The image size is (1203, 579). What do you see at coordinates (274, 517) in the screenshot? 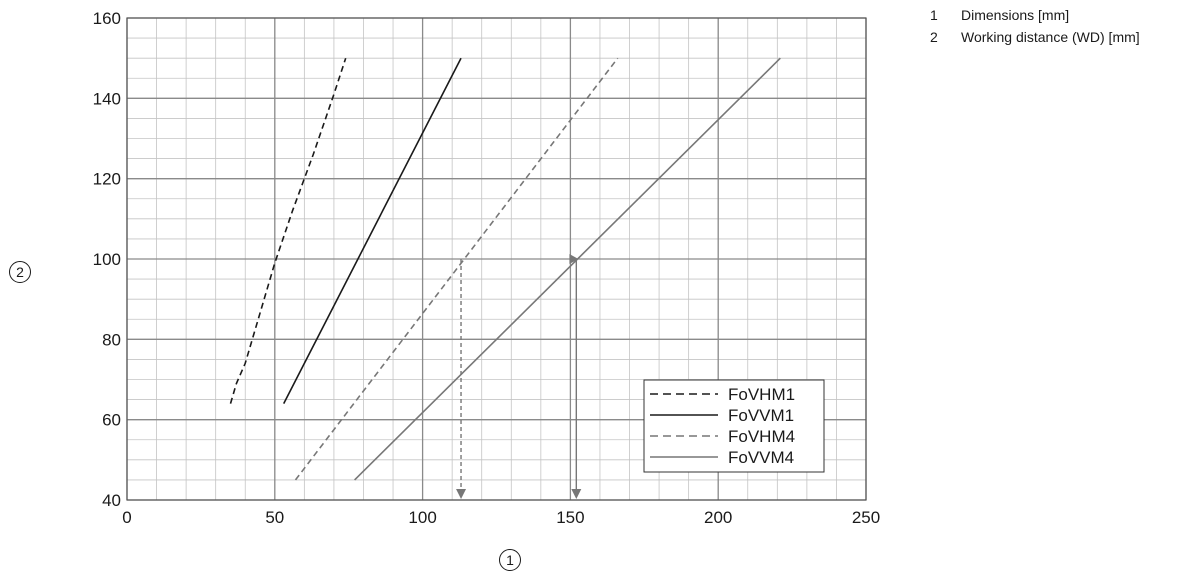
I see `x-tick-label: 50` at bounding box center [274, 517].